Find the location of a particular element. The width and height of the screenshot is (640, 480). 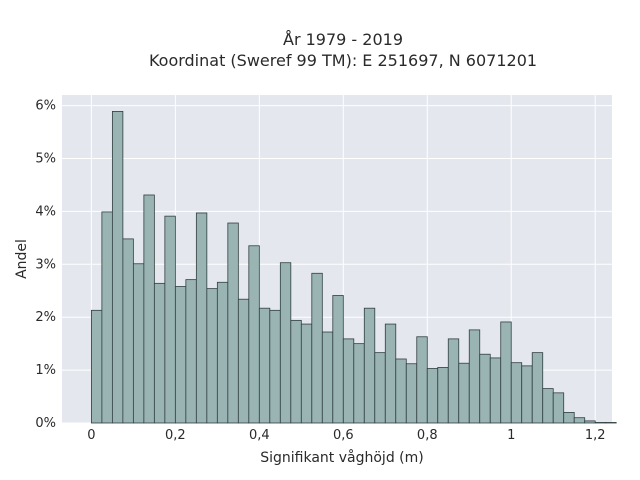

x-tick-label: 0,8 is located at coordinates (427, 435).